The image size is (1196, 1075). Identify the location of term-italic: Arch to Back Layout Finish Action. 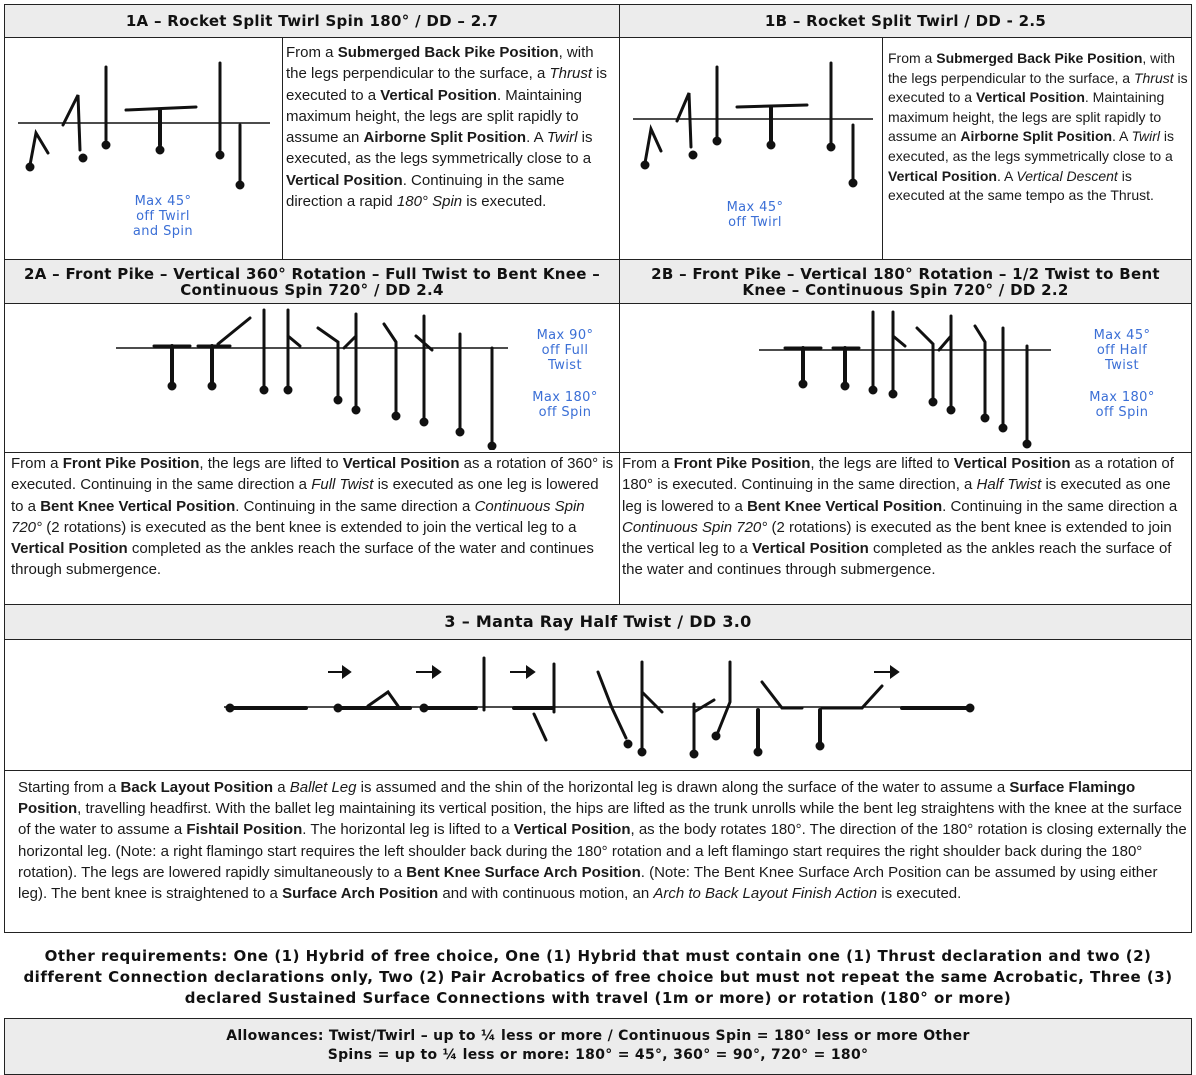
(765, 894).